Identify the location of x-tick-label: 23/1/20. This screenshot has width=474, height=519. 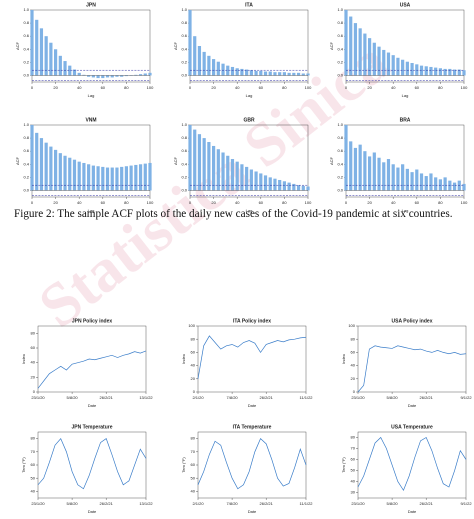
(358, 503).